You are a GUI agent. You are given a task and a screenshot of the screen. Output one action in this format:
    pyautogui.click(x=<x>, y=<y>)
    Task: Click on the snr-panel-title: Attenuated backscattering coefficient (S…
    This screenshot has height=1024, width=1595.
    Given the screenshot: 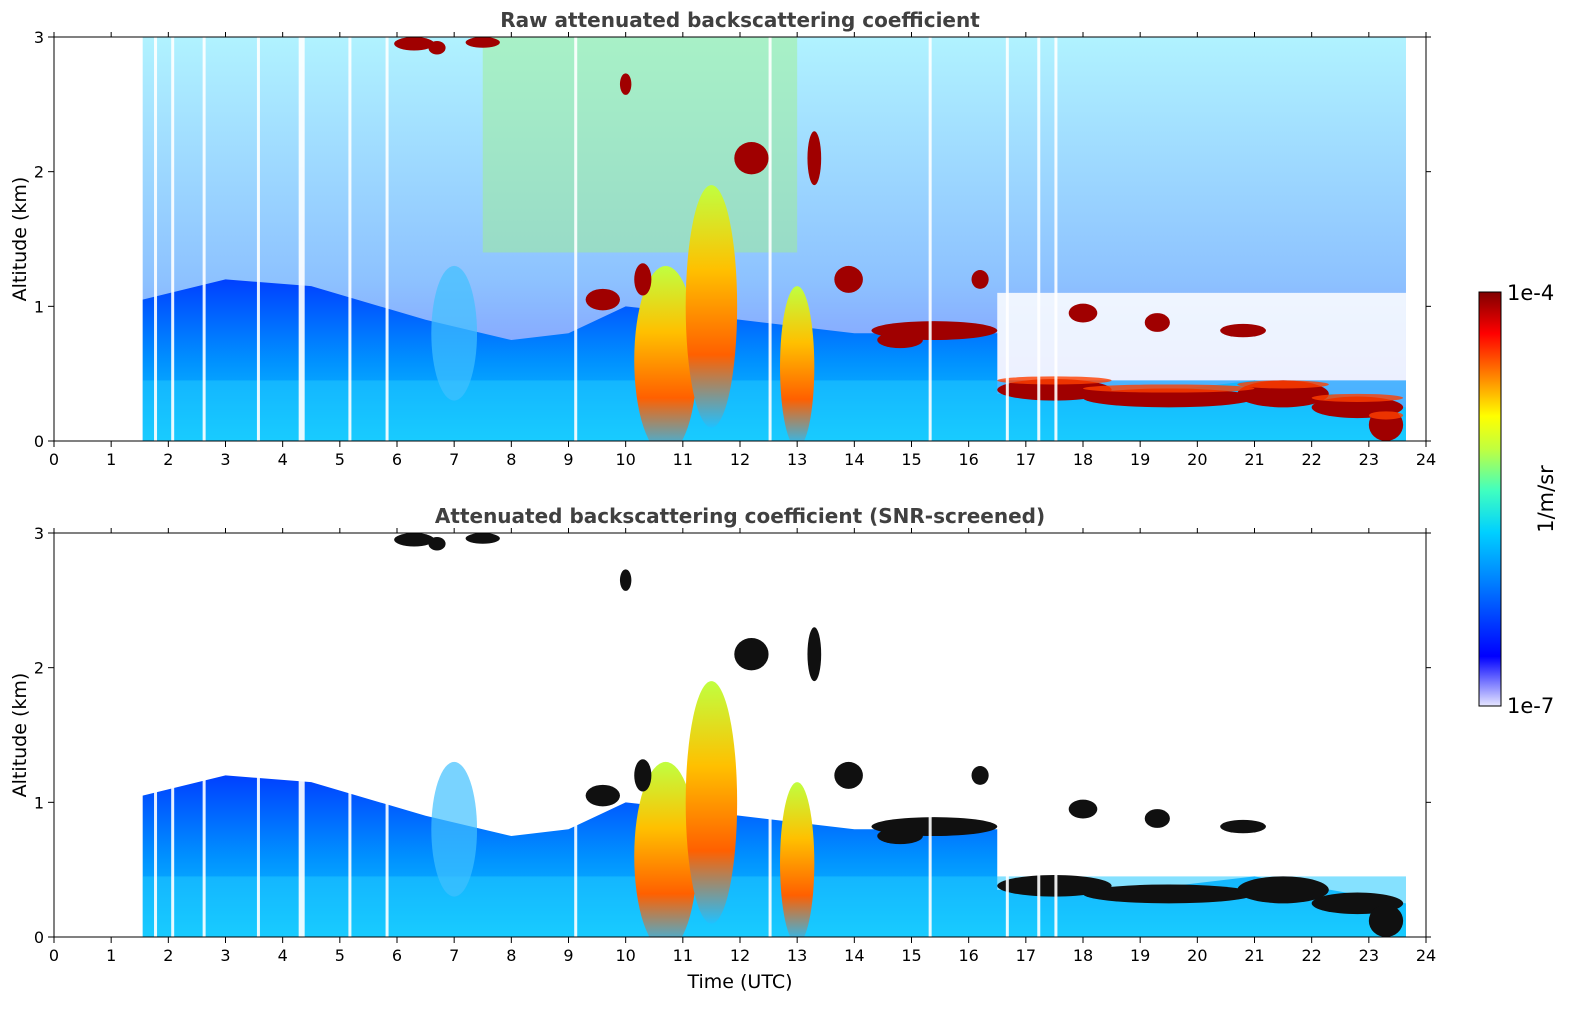 What is the action you would take?
    pyautogui.click(x=740, y=516)
    